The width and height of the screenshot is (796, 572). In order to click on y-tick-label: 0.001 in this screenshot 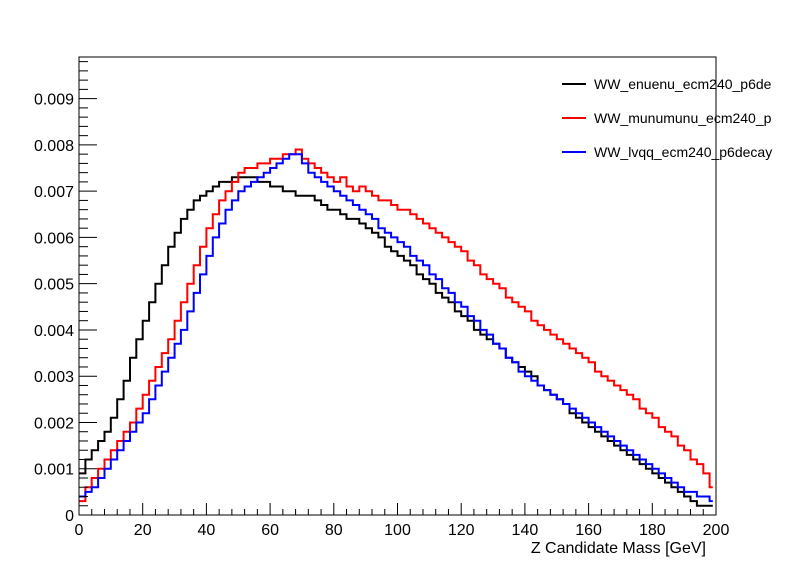, I will do `click(54, 470)`.